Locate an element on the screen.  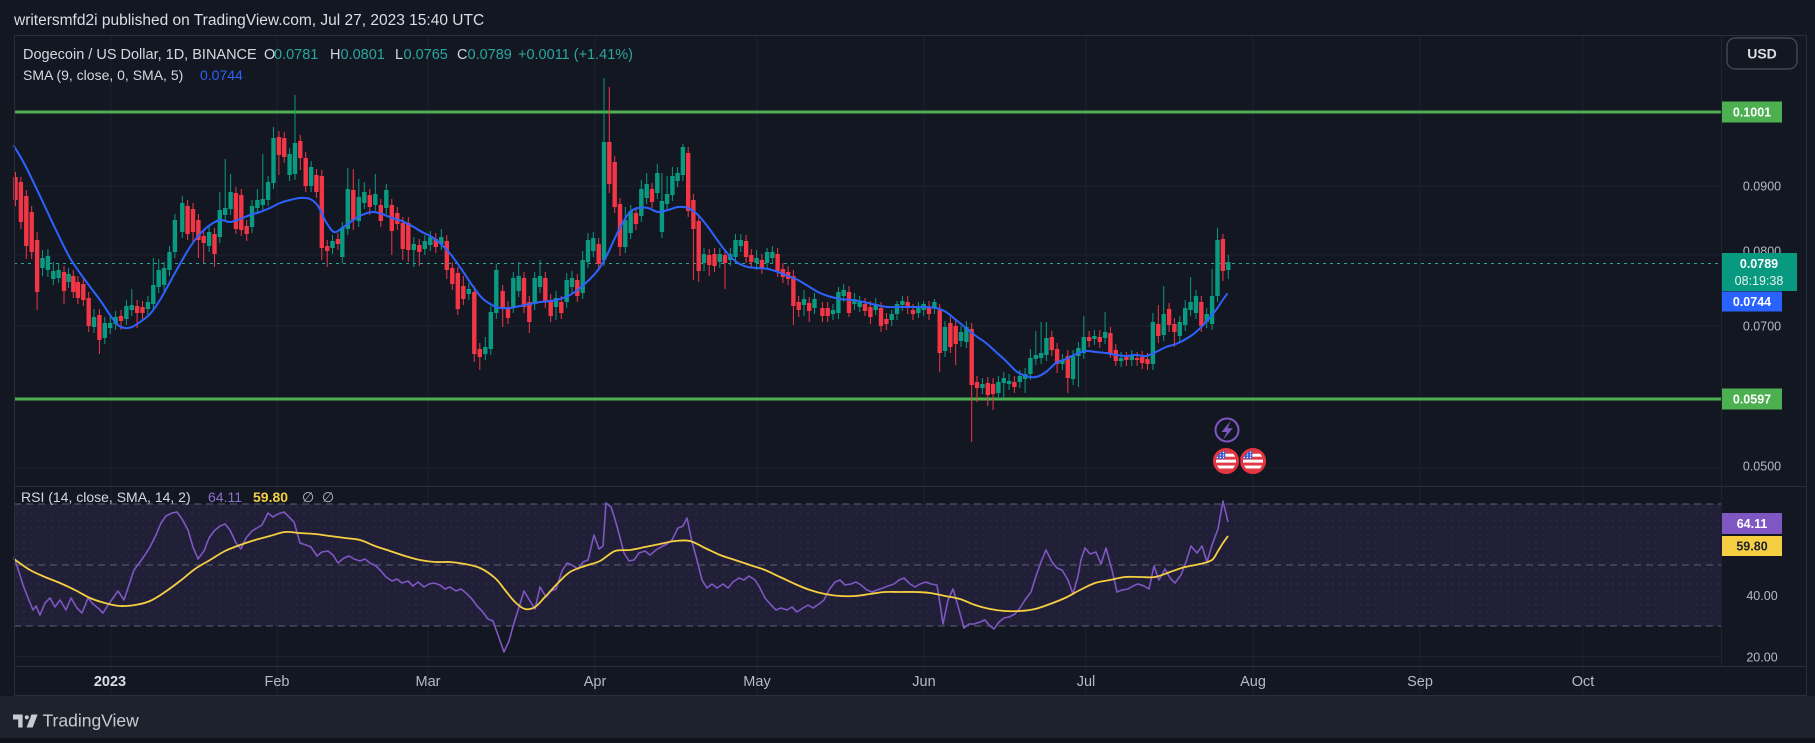
svg-text: Sep is located at coordinates (1420, 682).